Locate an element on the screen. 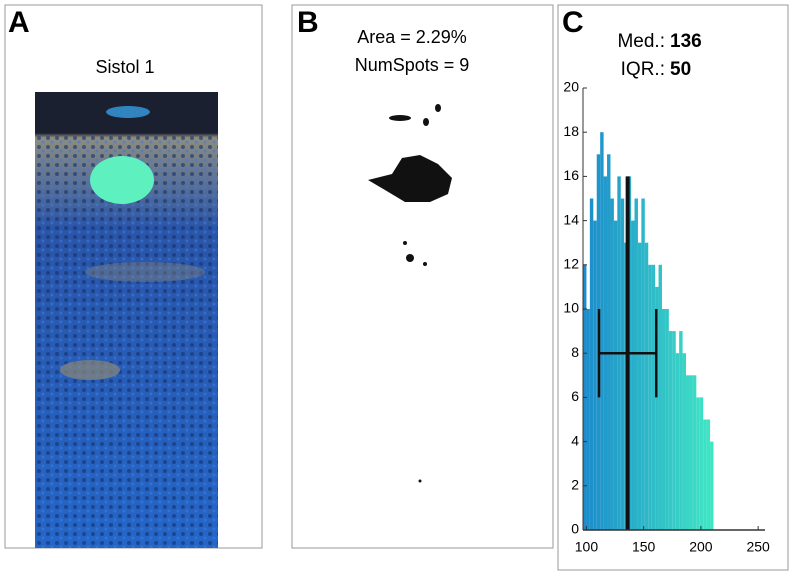  y-tick-label: 6 is located at coordinates (575, 396).